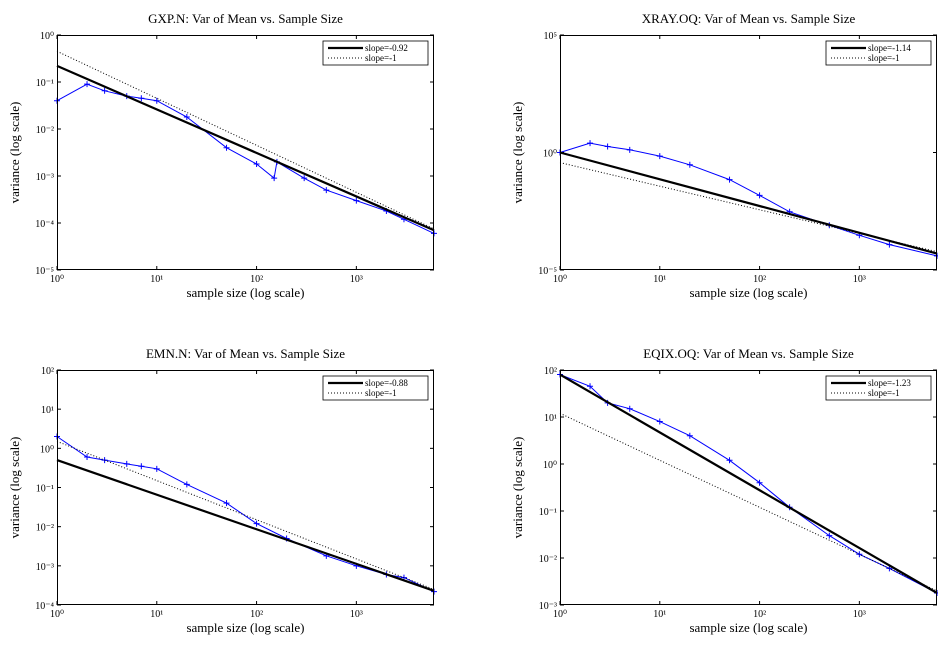 The width and height of the screenshot is (938, 660). Describe the element at coordinates (245, 18) in the screenshot. I see `chart-title: GXP.N: Var of Mean vs. Sample Size` at that location.